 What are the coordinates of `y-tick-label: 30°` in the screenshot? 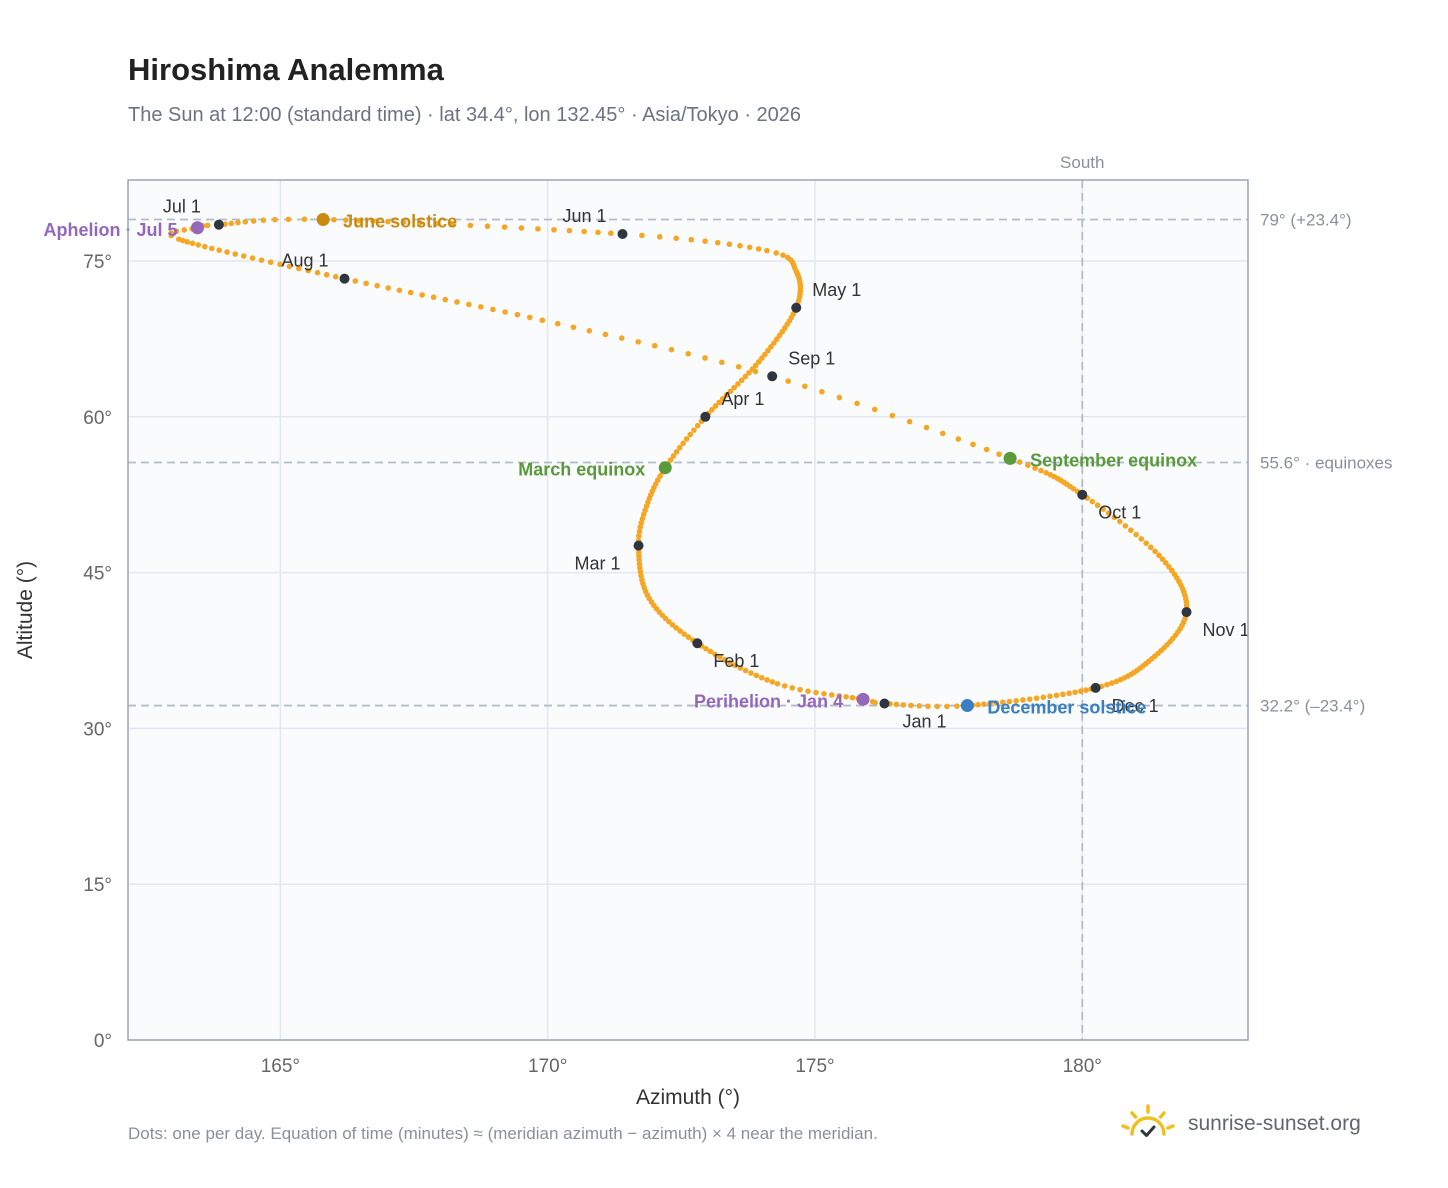 It's located at (97, 729).